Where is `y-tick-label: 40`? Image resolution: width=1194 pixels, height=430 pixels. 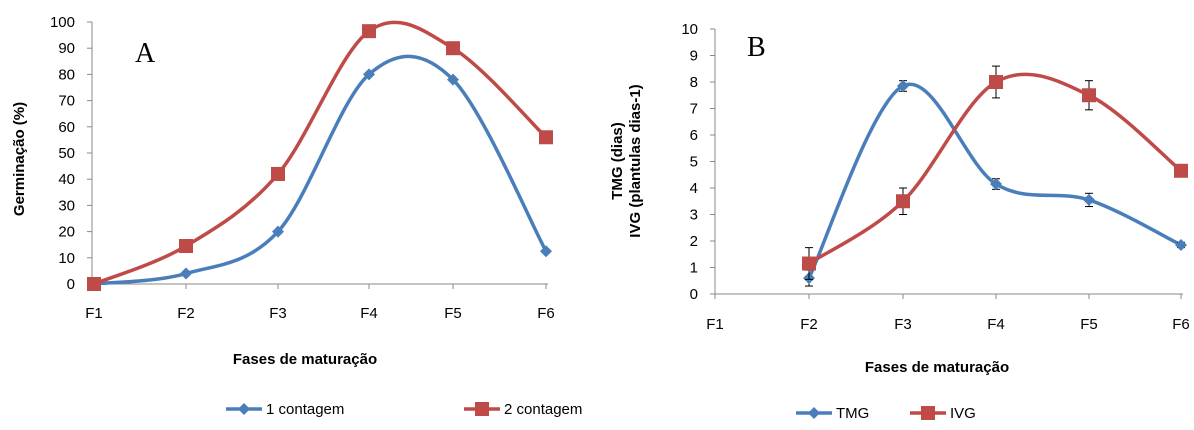
y-tick-label: 40 is located at coordinates (66, 179).